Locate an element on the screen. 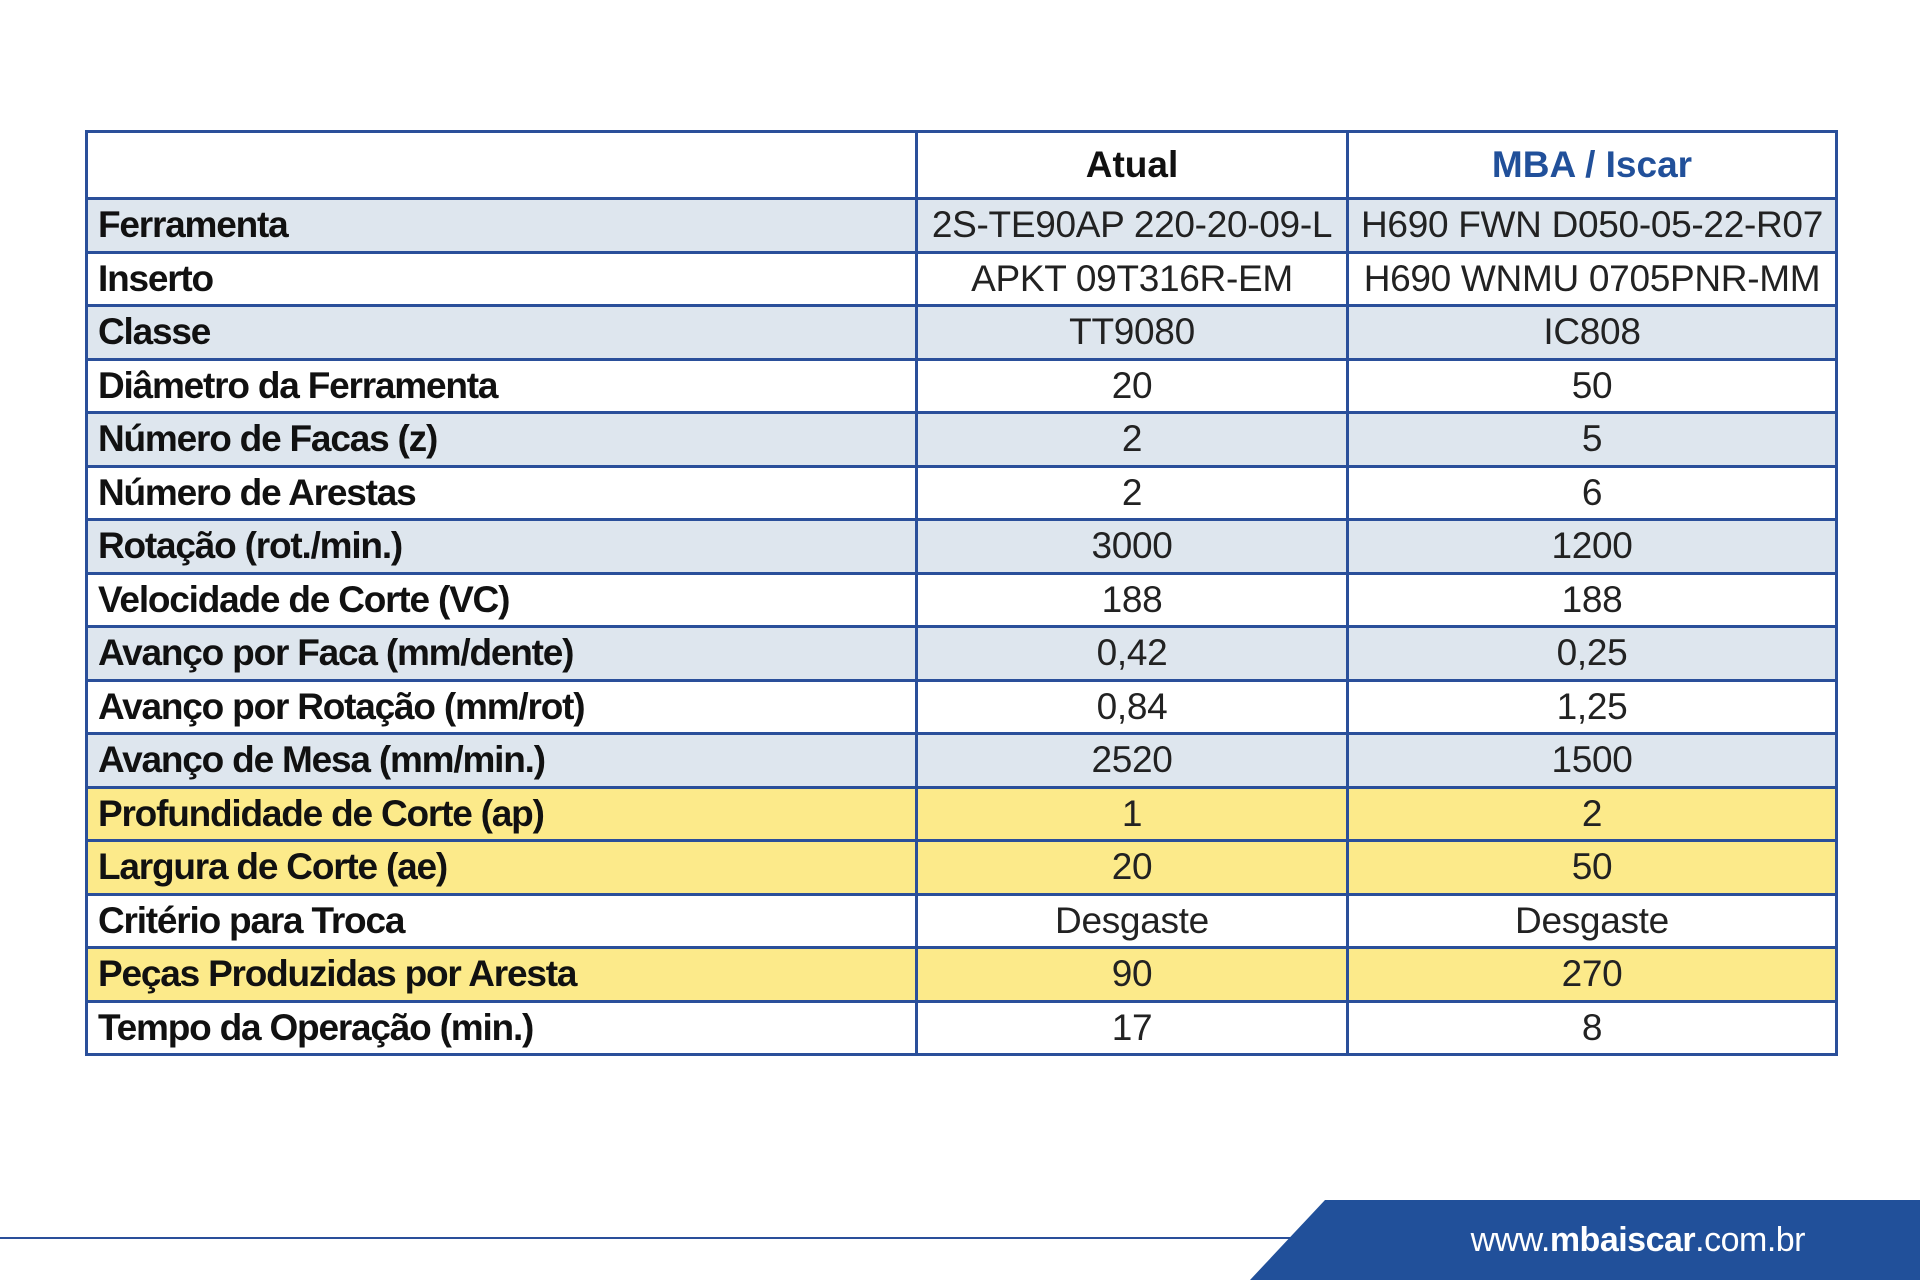  table-row: Avanço por Faca (mm/dente) 0,42 0,25 is located at coordinates (961, 653).